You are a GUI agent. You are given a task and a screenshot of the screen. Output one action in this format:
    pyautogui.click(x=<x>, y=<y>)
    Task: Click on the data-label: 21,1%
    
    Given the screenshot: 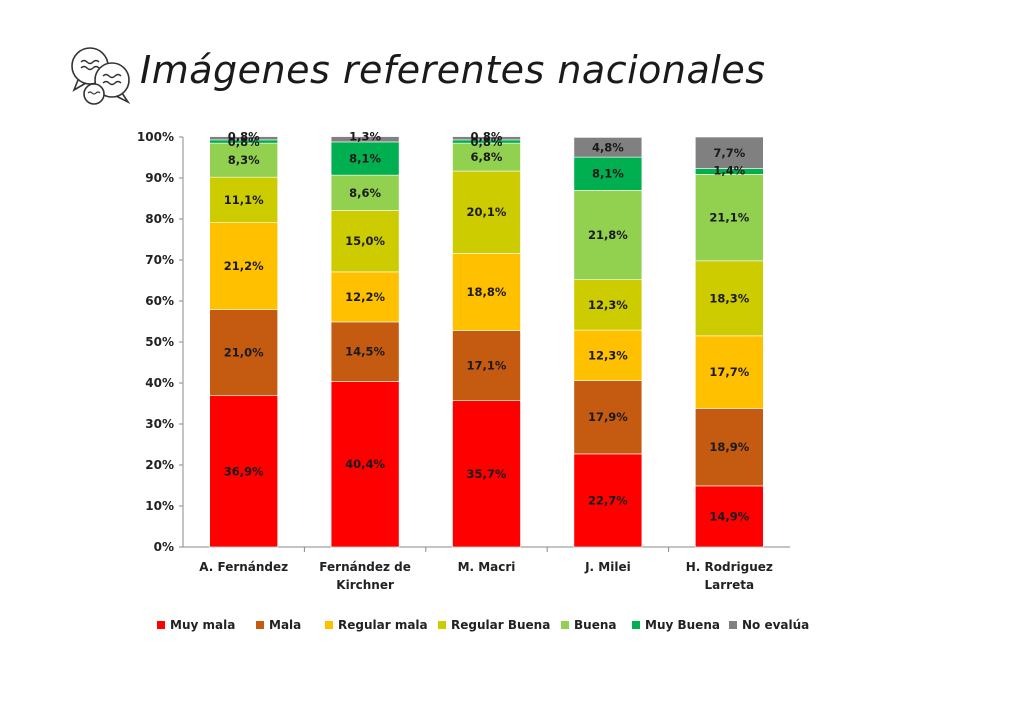 What is the action you would take?
    pyautogui.click(x=729, y=218)
    